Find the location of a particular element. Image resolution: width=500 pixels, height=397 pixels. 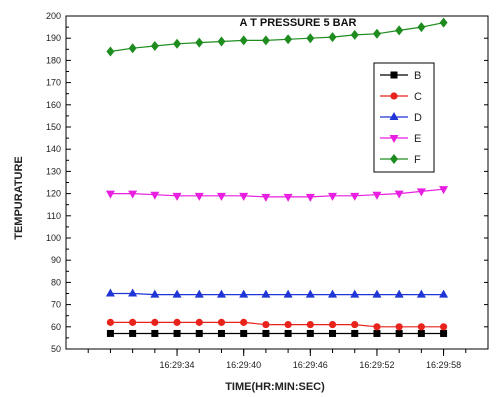

legend-item-C: C is located at coordinates (401, 97).